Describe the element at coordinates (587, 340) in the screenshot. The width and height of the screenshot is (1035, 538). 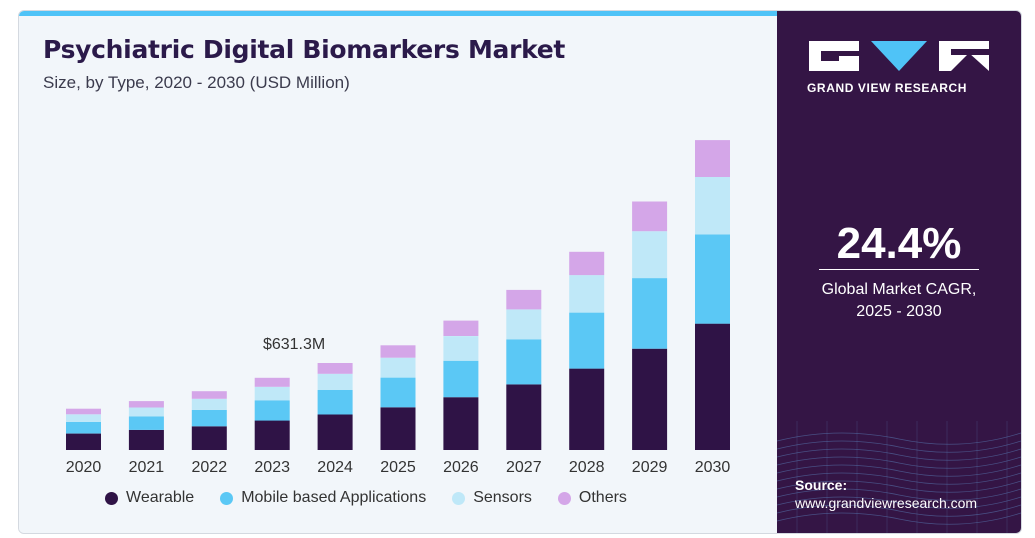
I see `bar-2028-mobile-based-applications` at that location.